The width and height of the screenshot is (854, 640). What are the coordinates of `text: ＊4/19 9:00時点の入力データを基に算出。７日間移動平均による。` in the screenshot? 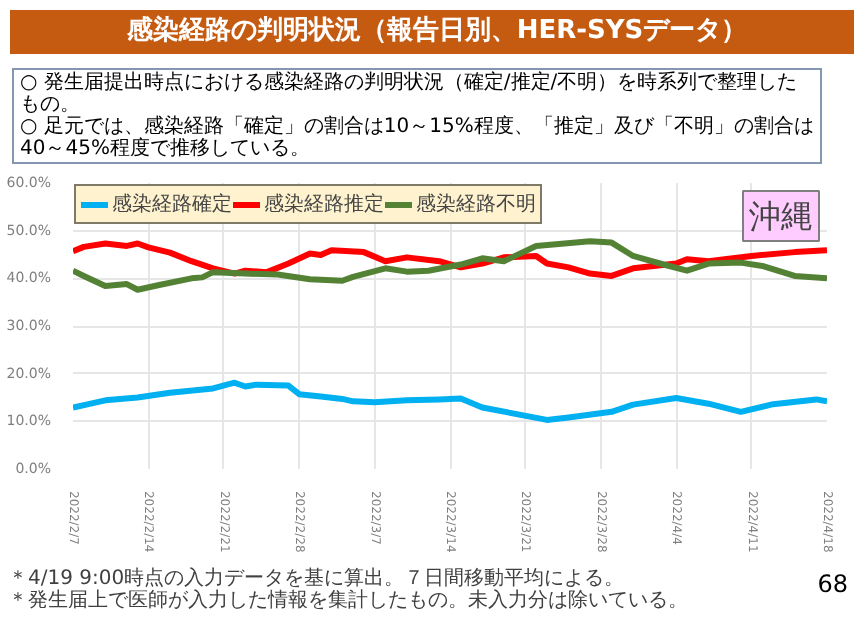 It's located at (316, 579).